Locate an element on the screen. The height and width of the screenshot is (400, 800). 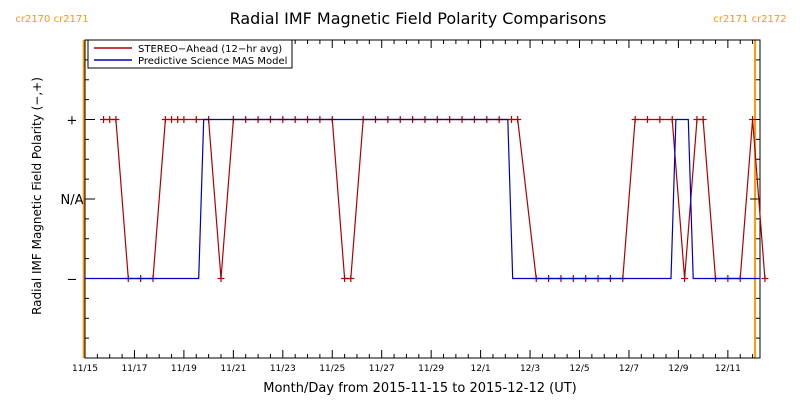
y-axis-label: Radial IMF Magnetic Field Polarity (−,+) is located at coordinates (37, 196).